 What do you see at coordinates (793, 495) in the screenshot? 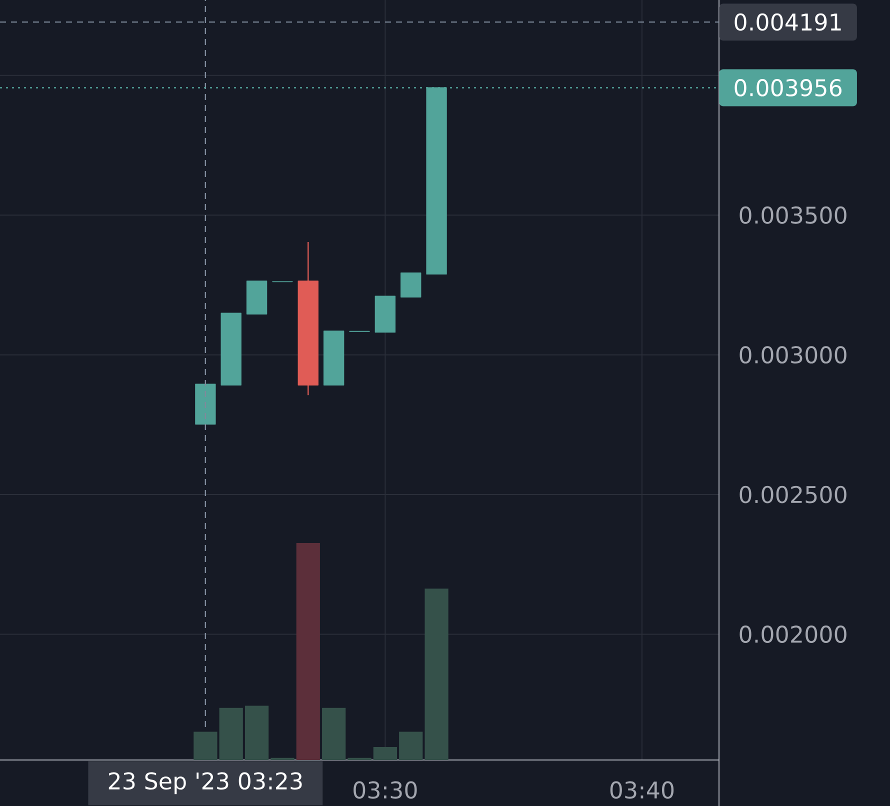
I see `y-tick-label: 0.002500` at bounding box center [793, 495].